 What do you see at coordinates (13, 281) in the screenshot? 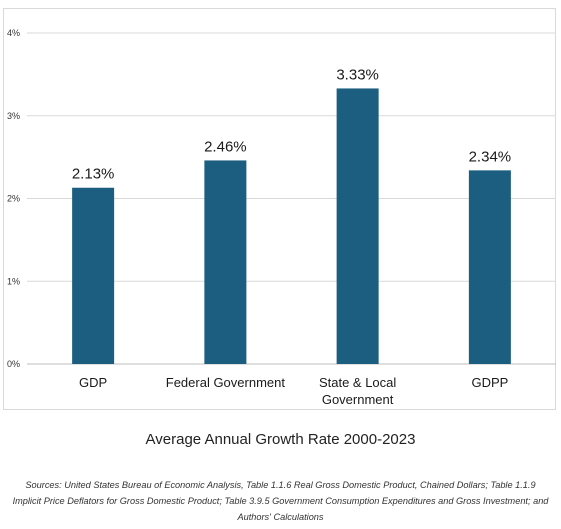
I see `y-tick-label: 1%` at bounding box center [13, 281].